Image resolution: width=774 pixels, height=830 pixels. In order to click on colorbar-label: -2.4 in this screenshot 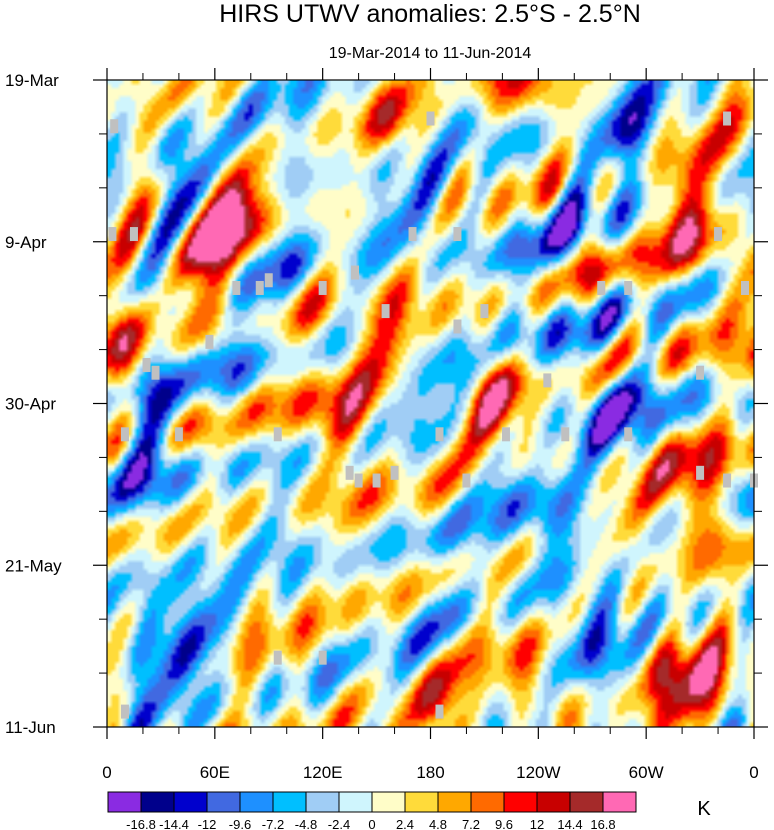, I will do `click(339, 823)`.